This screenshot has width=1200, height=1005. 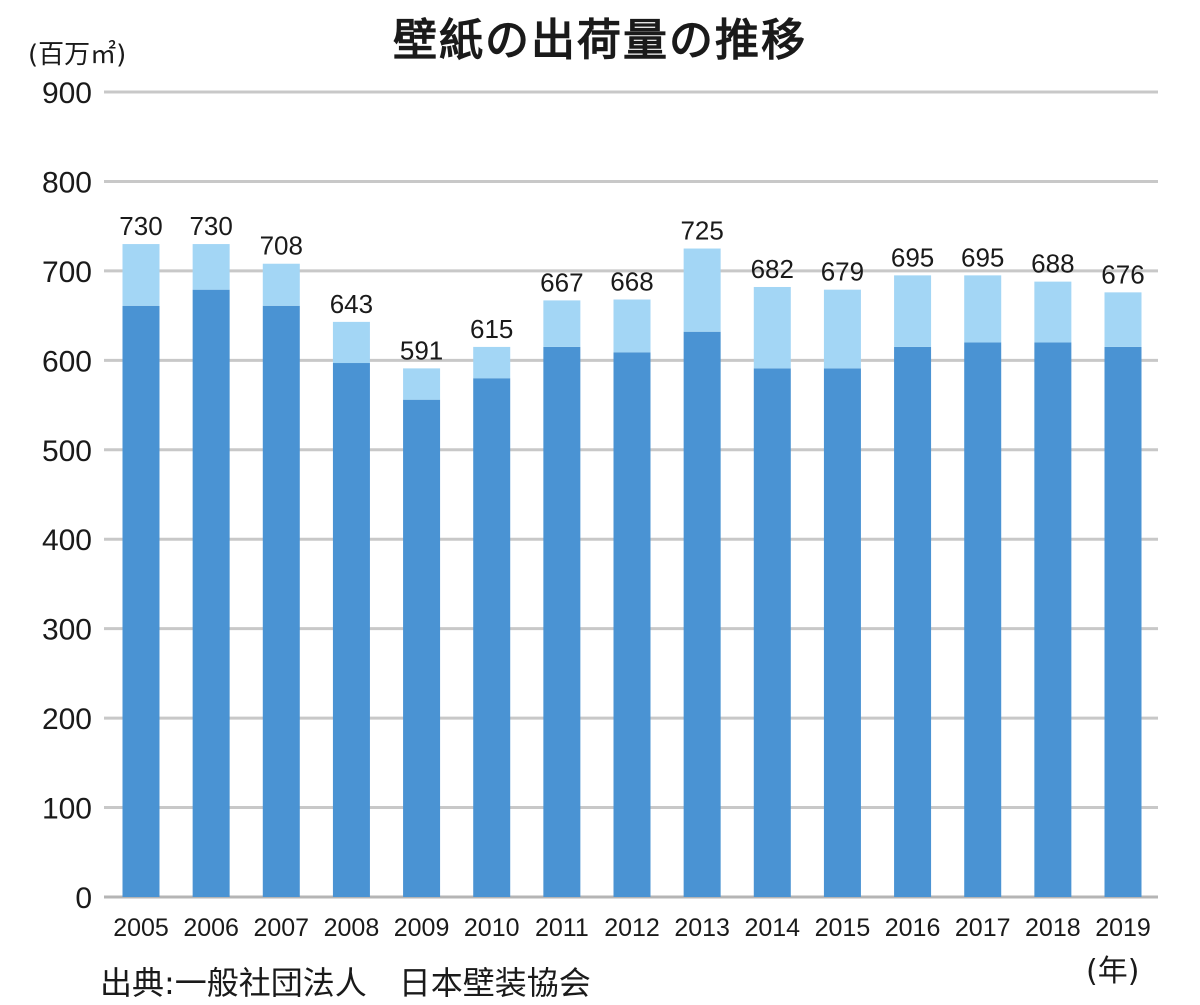 I want to click on x-tick-label: 2013, so click(x=702, y=928).